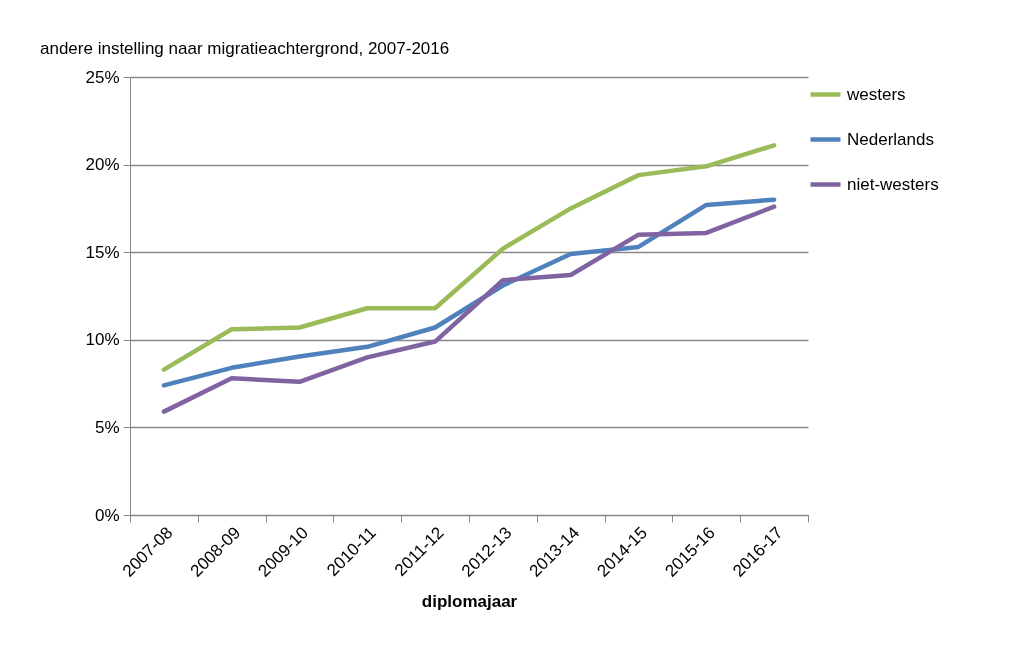 This screenshot has height=645, width=1027. I want to click on legend-label: westers, so click(876, 94).